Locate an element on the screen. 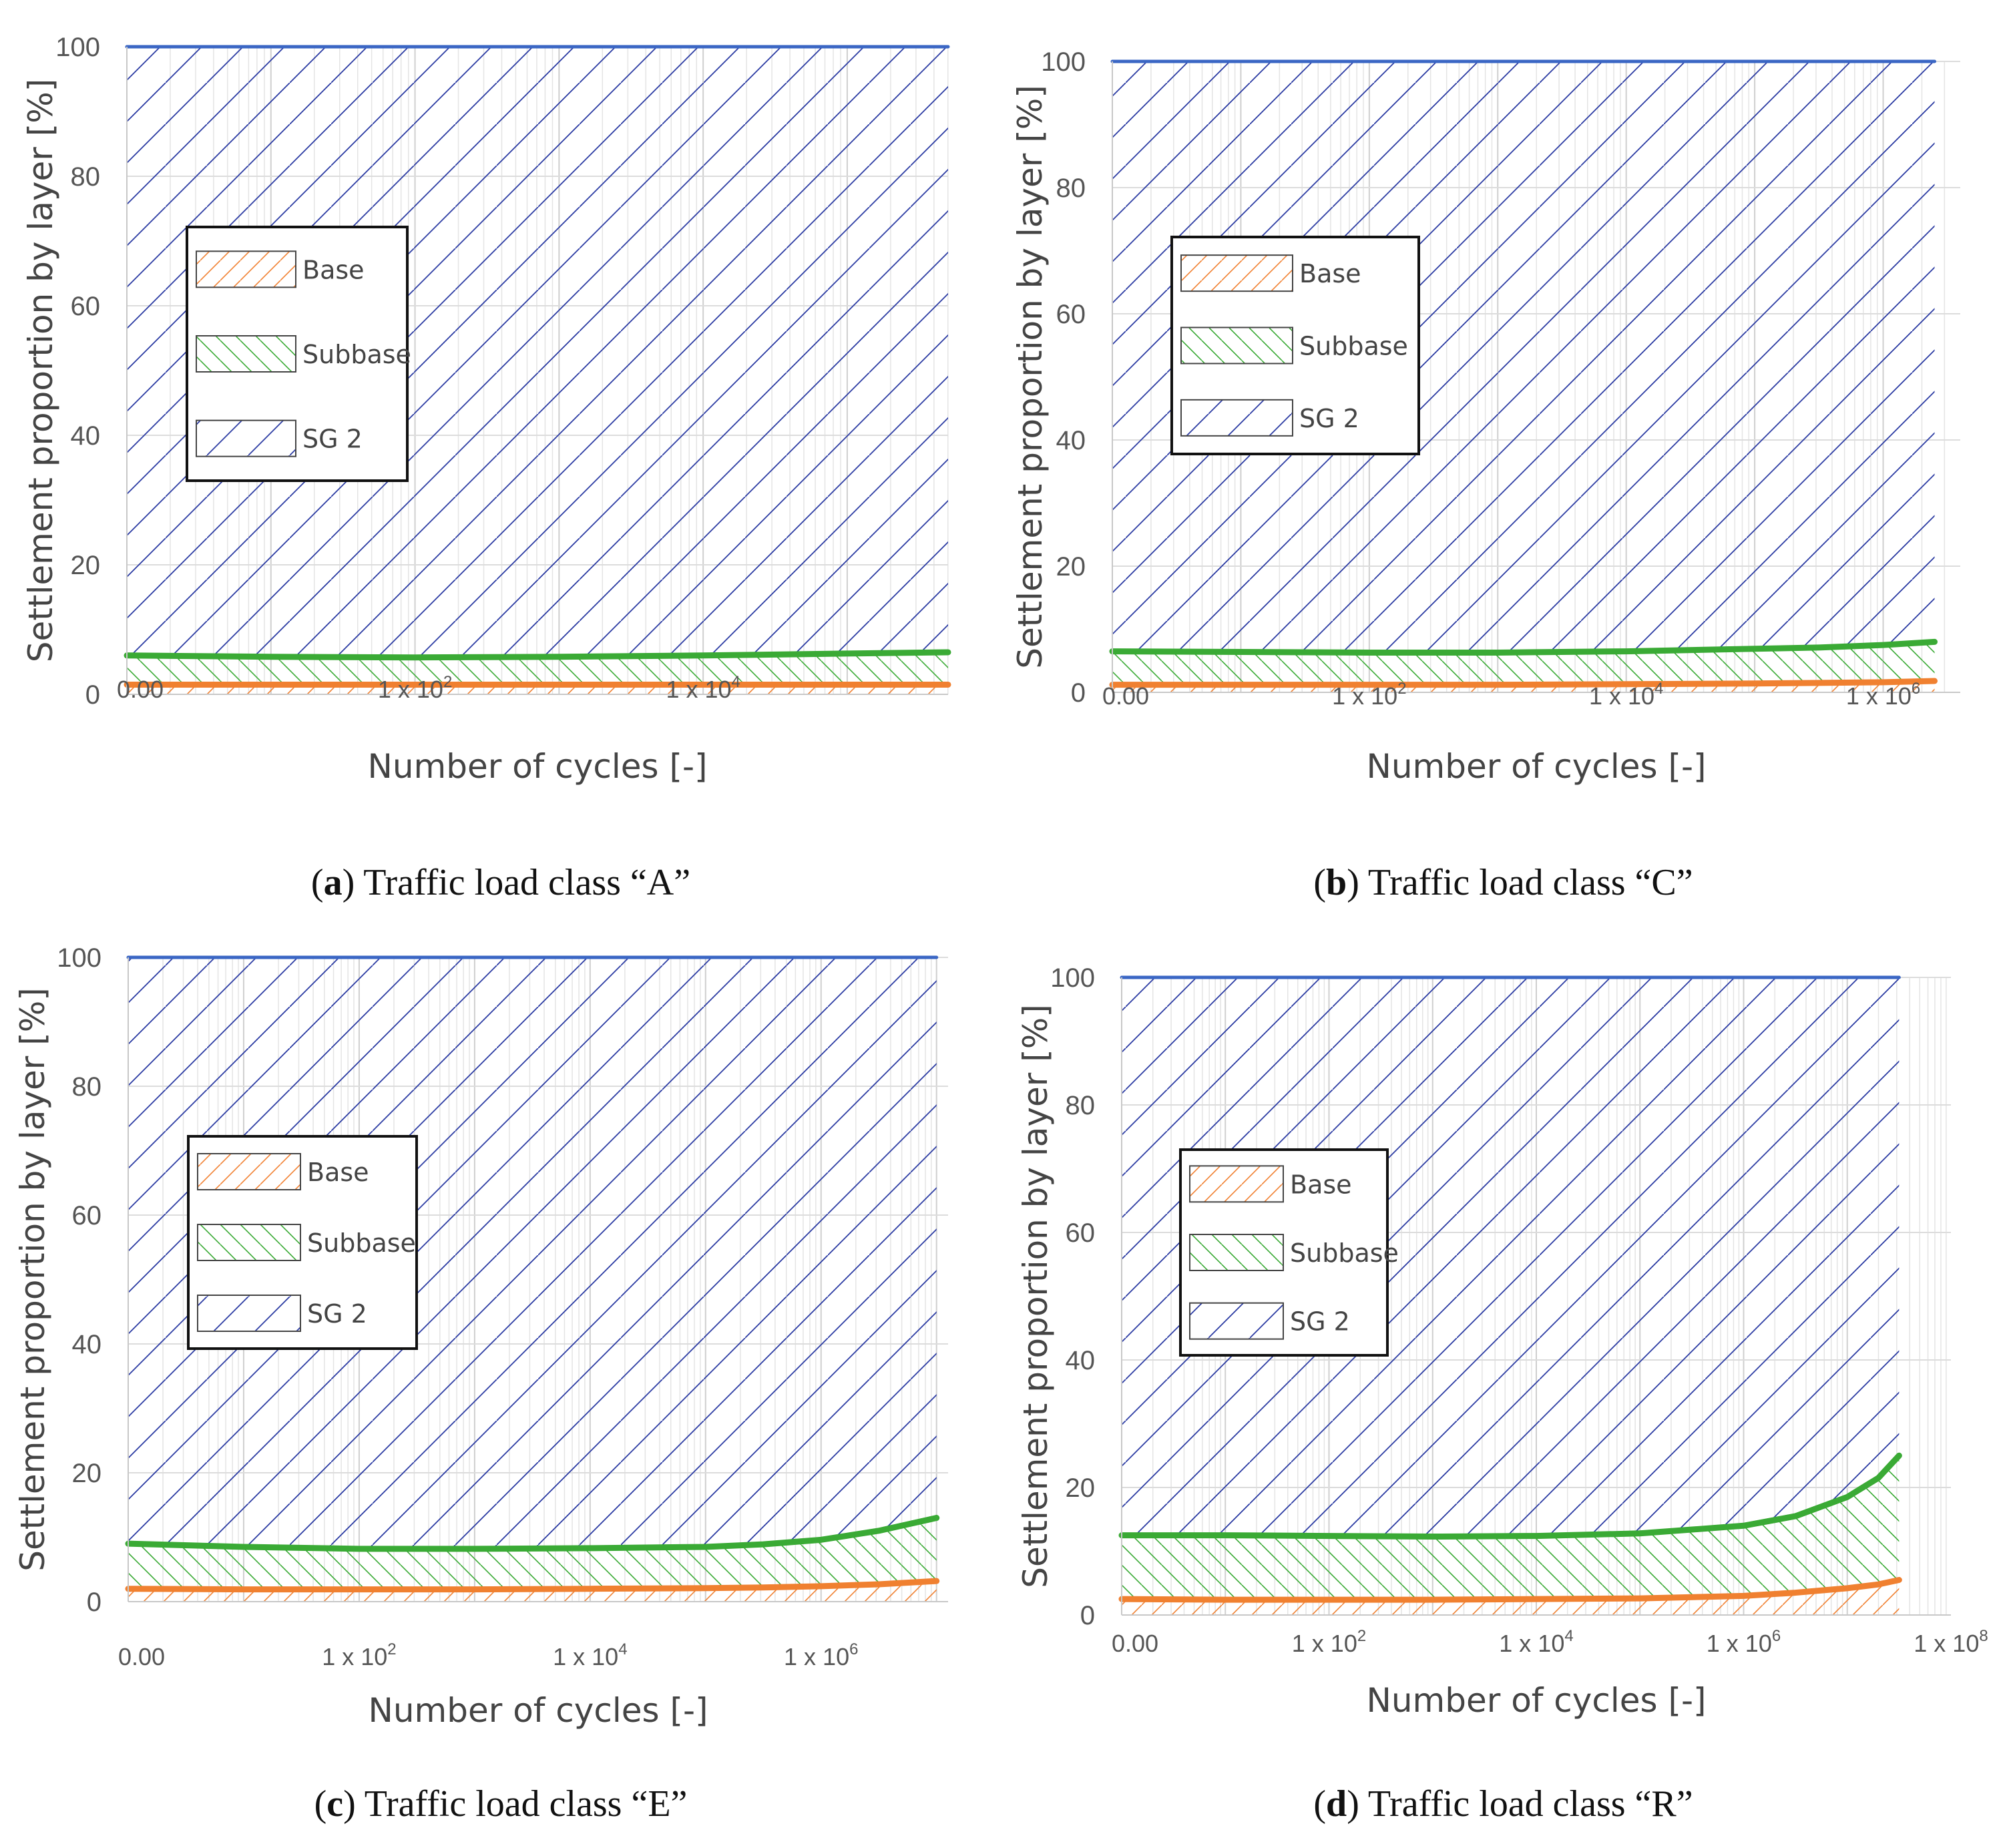 The image size is (2005, 1848). caption-a-text: Traffic load class “A” is located at coordinates (527, 882).